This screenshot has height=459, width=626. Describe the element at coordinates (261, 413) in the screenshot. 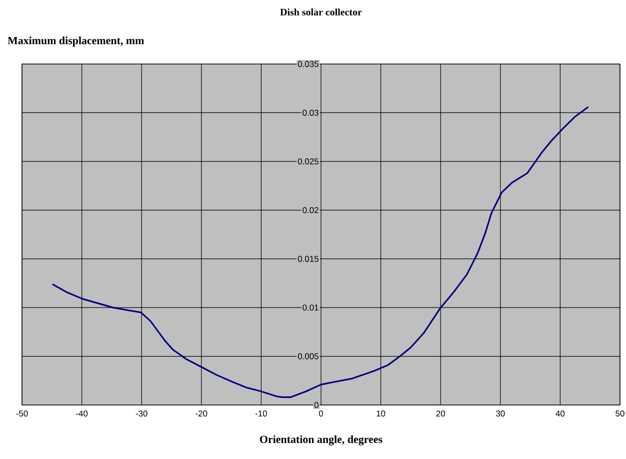

I see `x-tick-label: -10` at that location.